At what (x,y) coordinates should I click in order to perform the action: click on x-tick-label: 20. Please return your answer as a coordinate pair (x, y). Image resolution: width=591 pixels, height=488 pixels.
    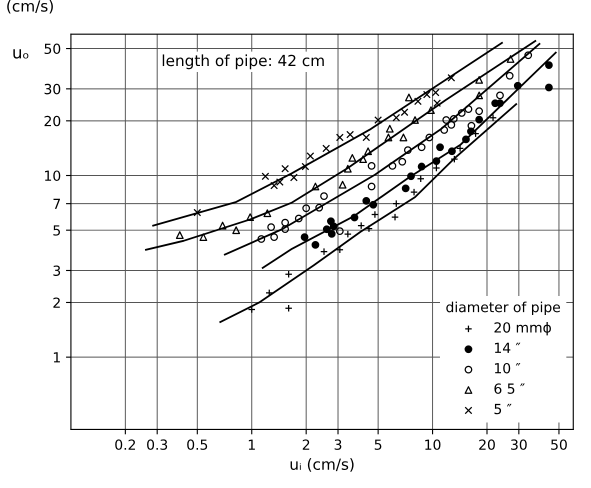
    Looking at the image, I should click on (487, 444).